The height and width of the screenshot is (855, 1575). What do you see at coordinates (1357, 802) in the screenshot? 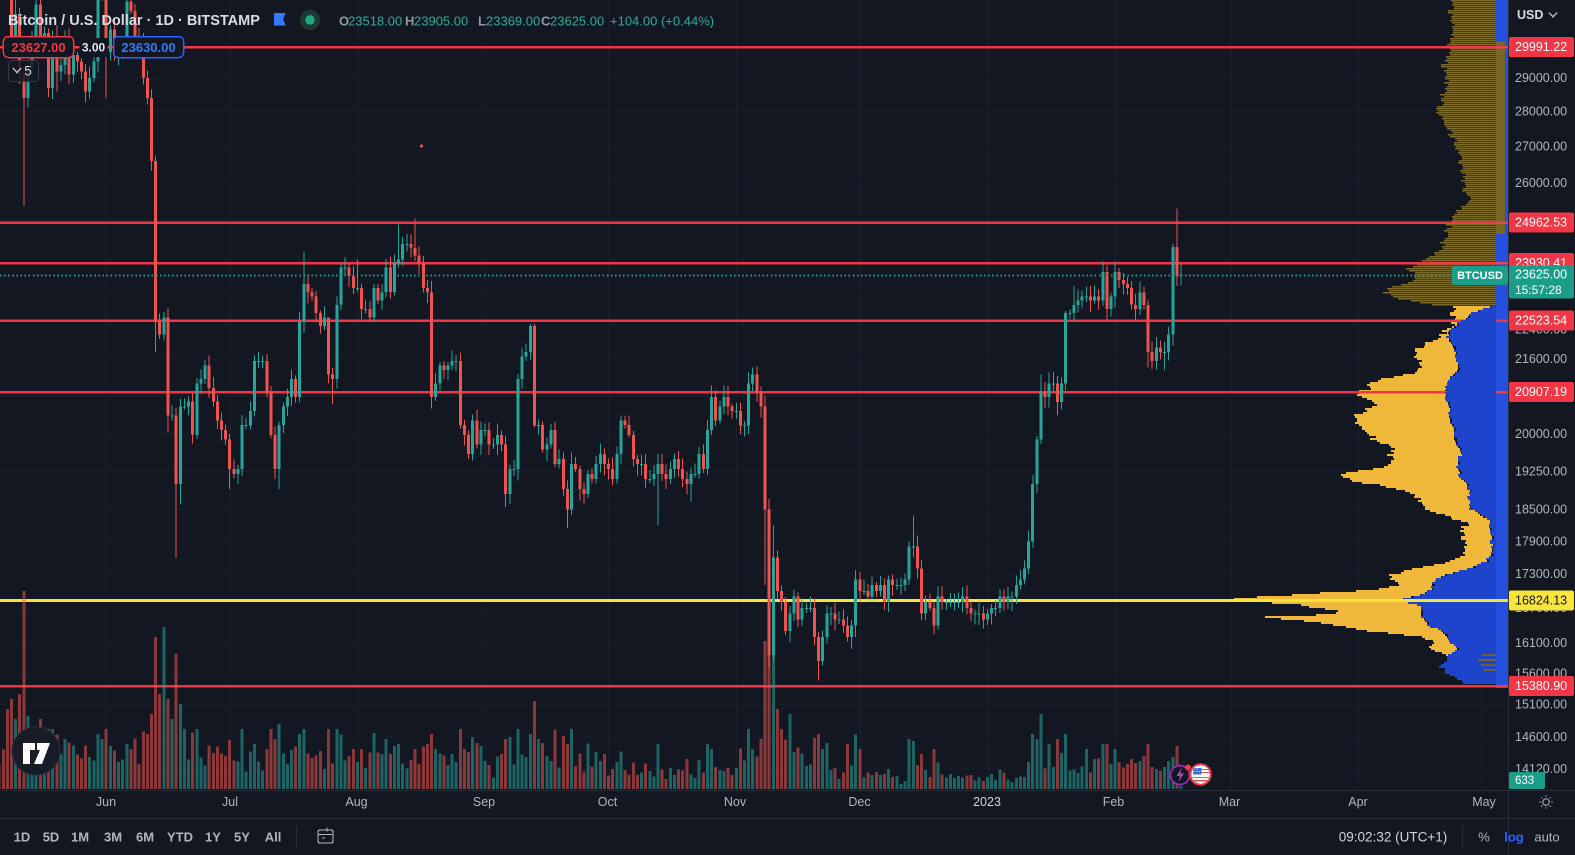
I see `svg-text: Apr` at bounding box center [1357, 802].